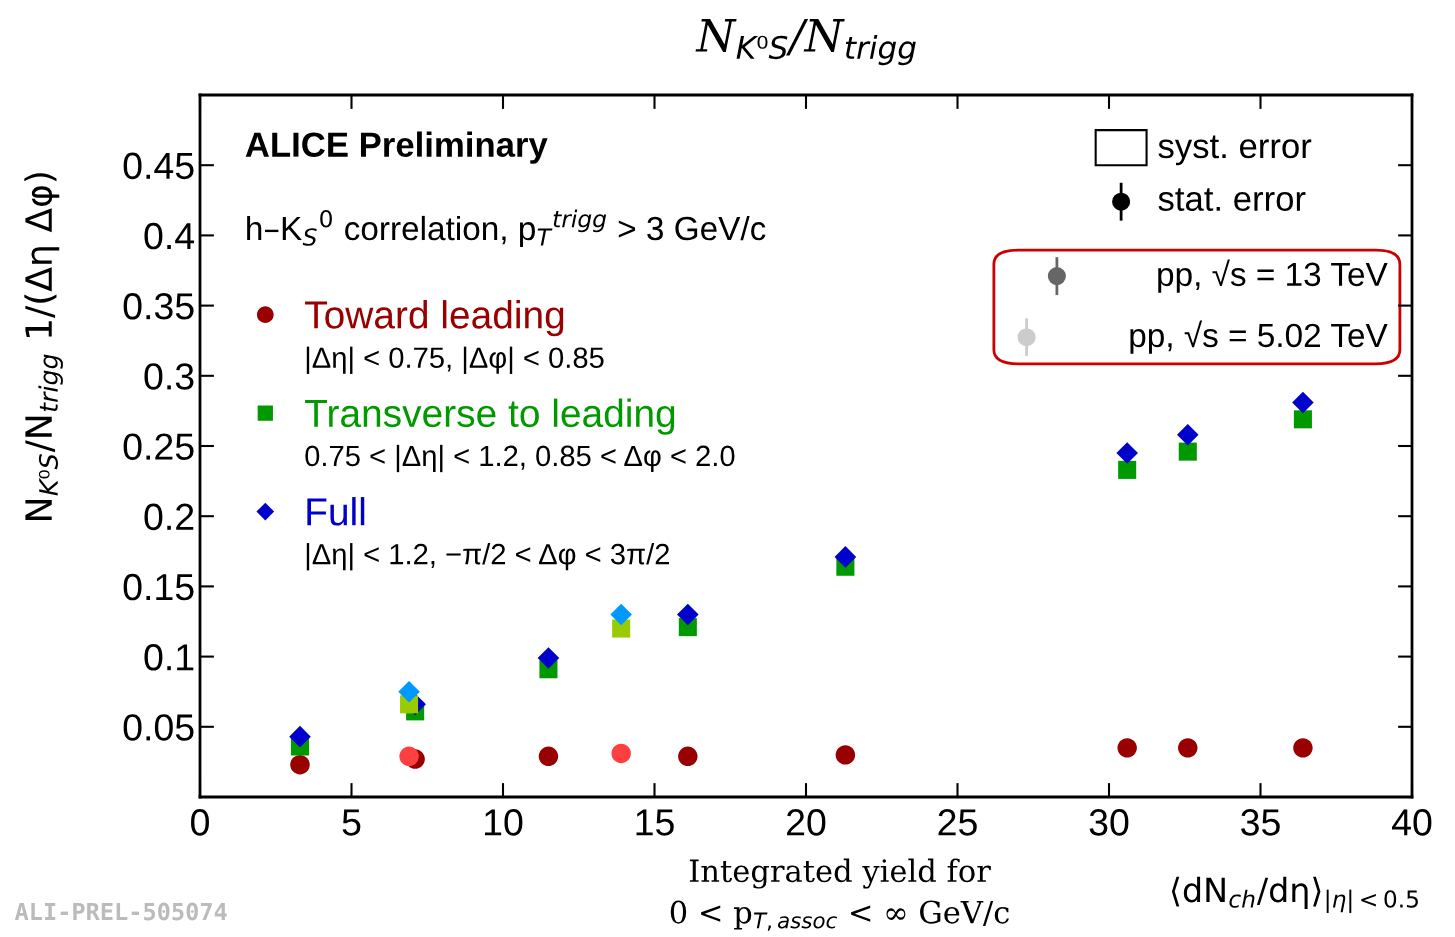 The height and width of the screenshot is (937, 1455). I want to click on y-tick-label: 0.1, so click(169, 657).